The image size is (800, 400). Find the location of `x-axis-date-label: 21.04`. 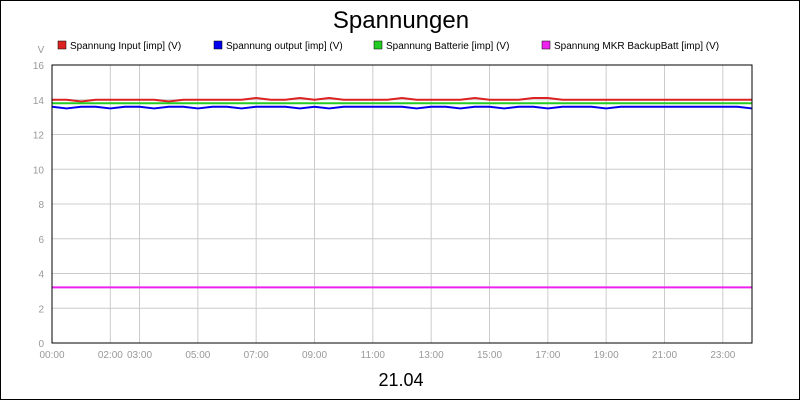

x-axis-date-label: 21.04 is located at coordinates (400, 380).